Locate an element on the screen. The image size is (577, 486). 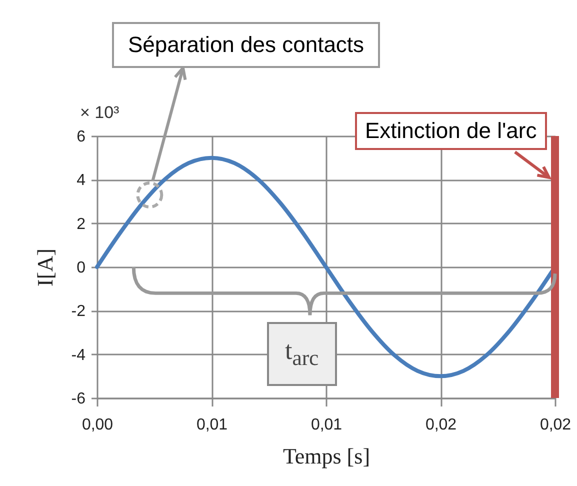
ref-line-label: Extinction de l'arc is located at coordinates (451, 131).